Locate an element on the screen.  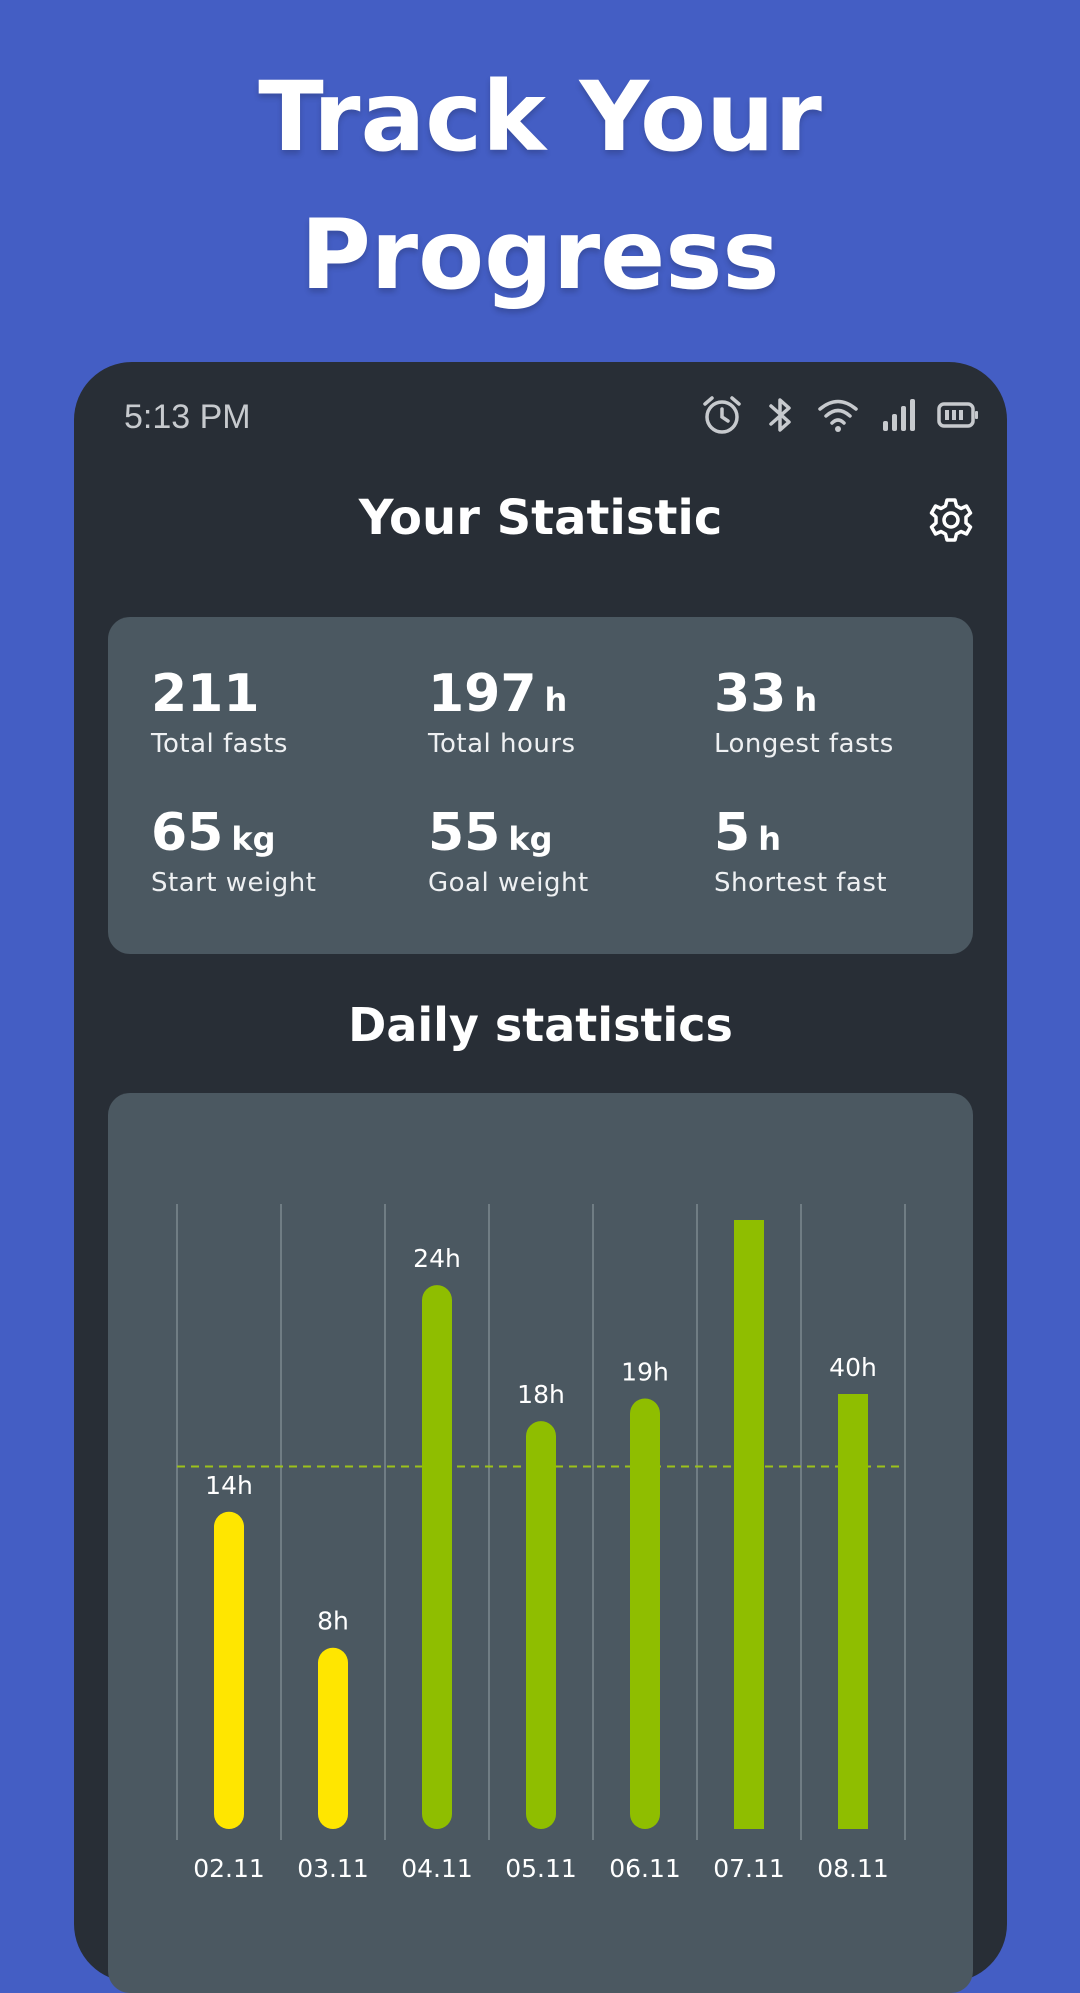
alarm-icon is located at coordinates (722, 415).